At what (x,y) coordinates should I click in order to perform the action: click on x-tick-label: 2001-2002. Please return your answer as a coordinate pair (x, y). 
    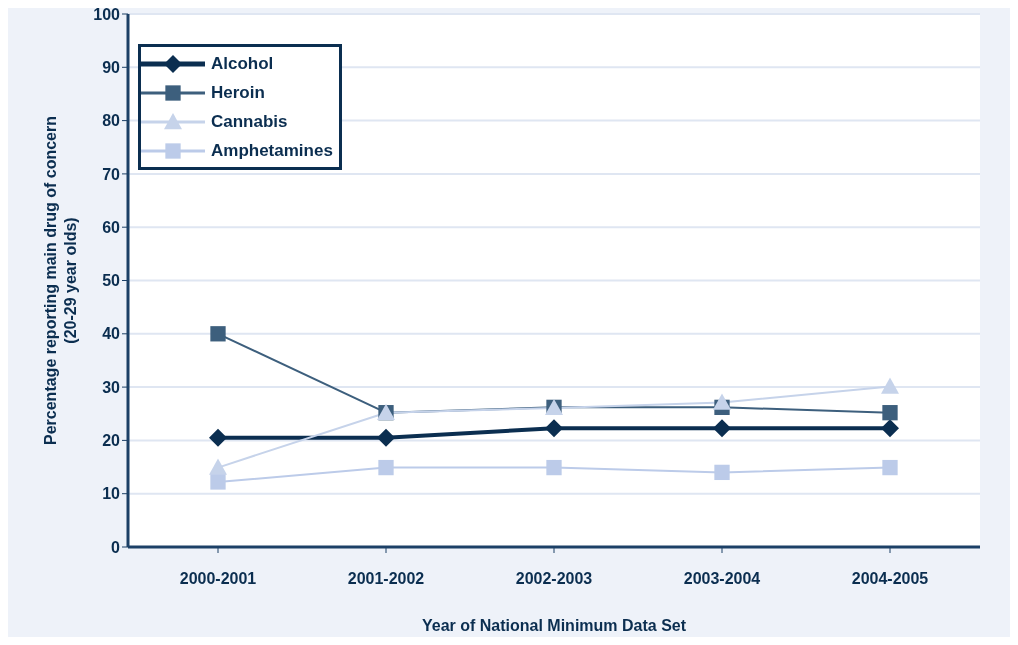
    Looking at the image, I should click on (386, 579).